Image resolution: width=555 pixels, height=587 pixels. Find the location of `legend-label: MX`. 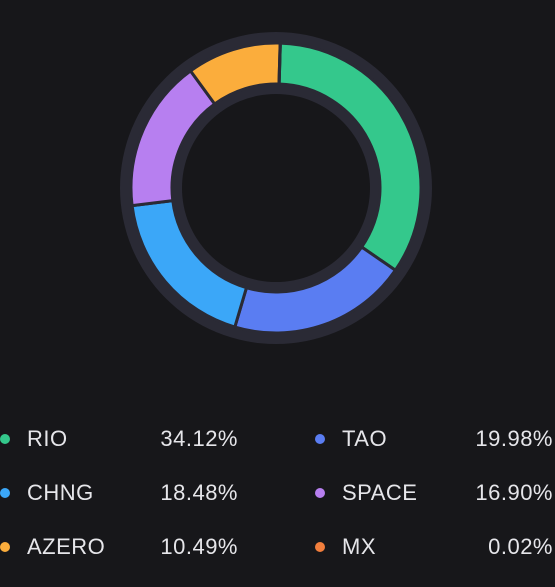

legend-label: MX is located at coordinates (359, 546).